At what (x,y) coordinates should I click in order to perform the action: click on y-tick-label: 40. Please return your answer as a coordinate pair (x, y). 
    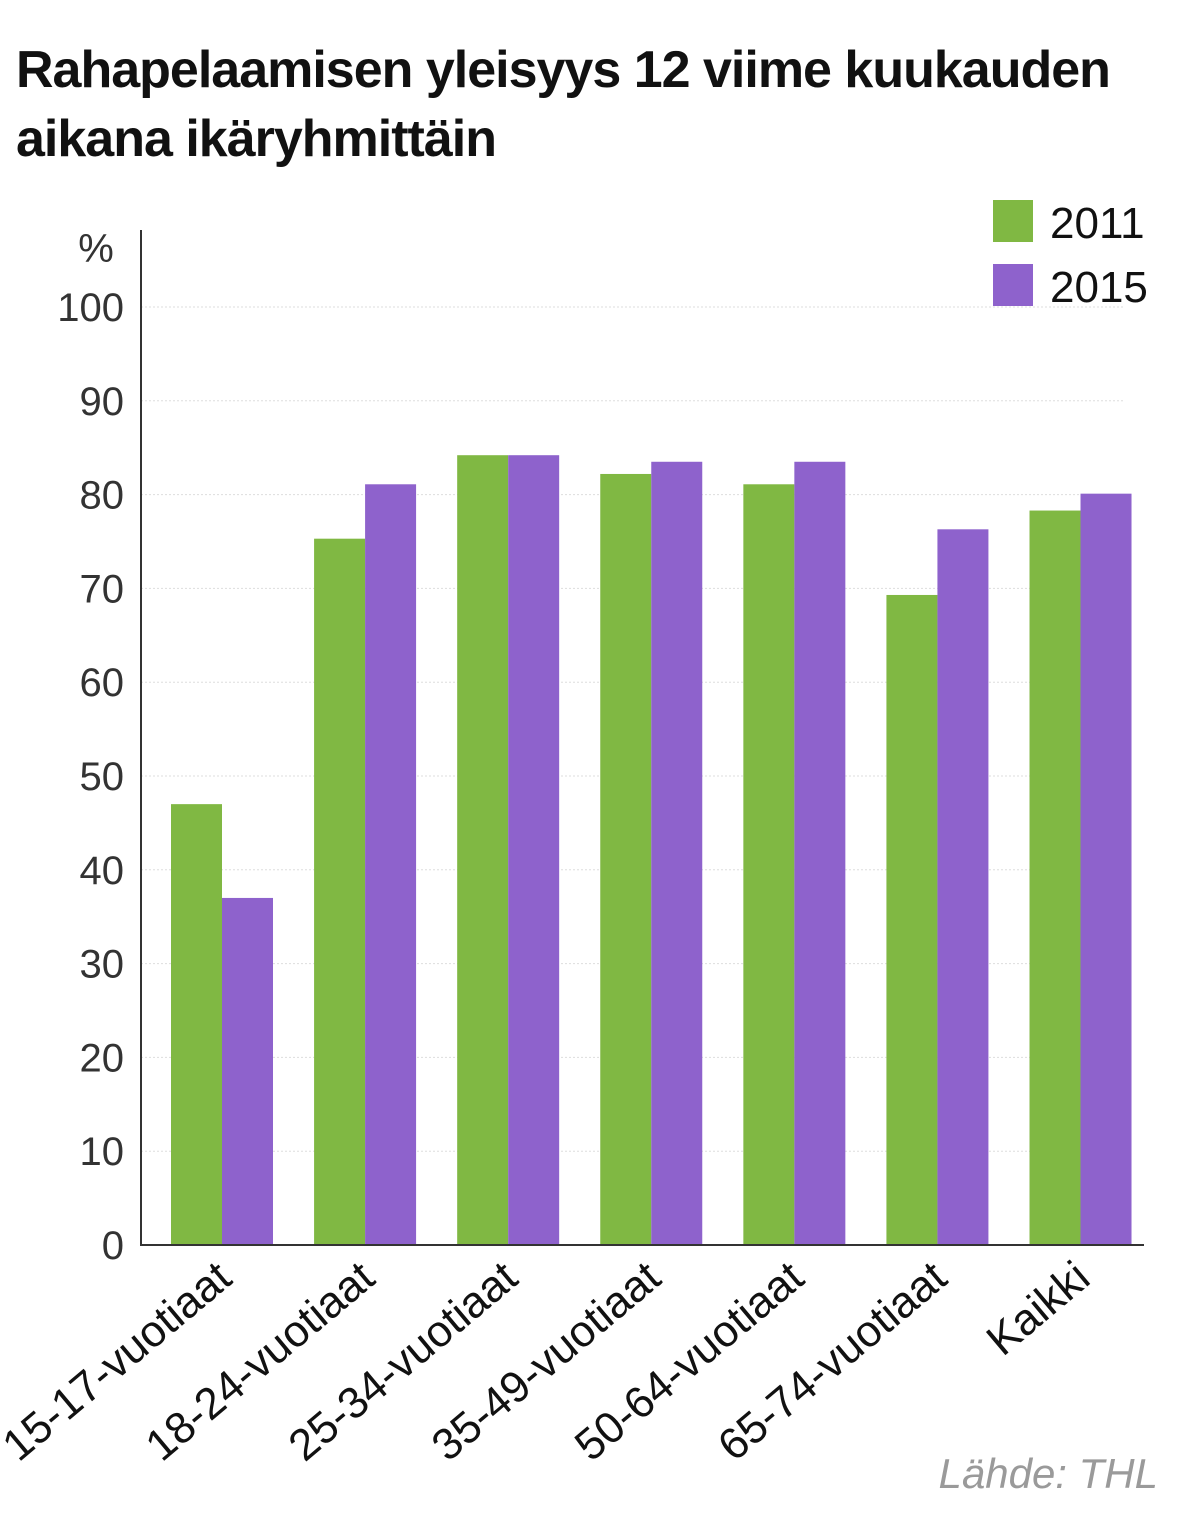
    Looking at the image, I should click on (102, 871).